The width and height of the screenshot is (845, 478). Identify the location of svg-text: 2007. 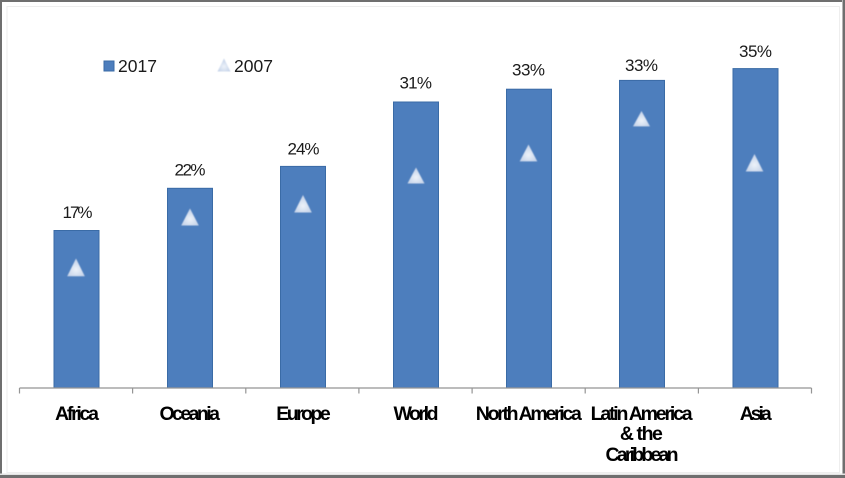
(253, 66).